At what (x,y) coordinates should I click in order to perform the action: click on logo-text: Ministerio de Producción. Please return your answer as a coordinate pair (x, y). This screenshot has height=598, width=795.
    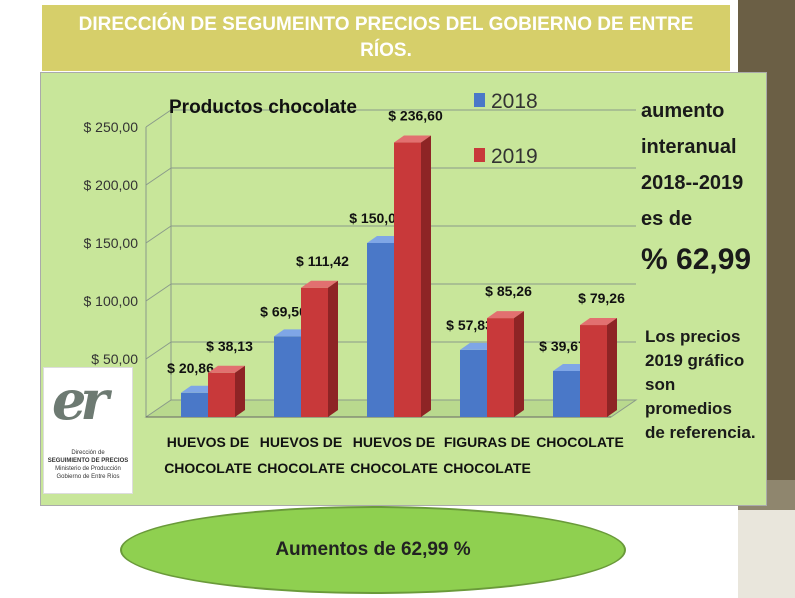
    Looking at the image, I should click on (88, 469).